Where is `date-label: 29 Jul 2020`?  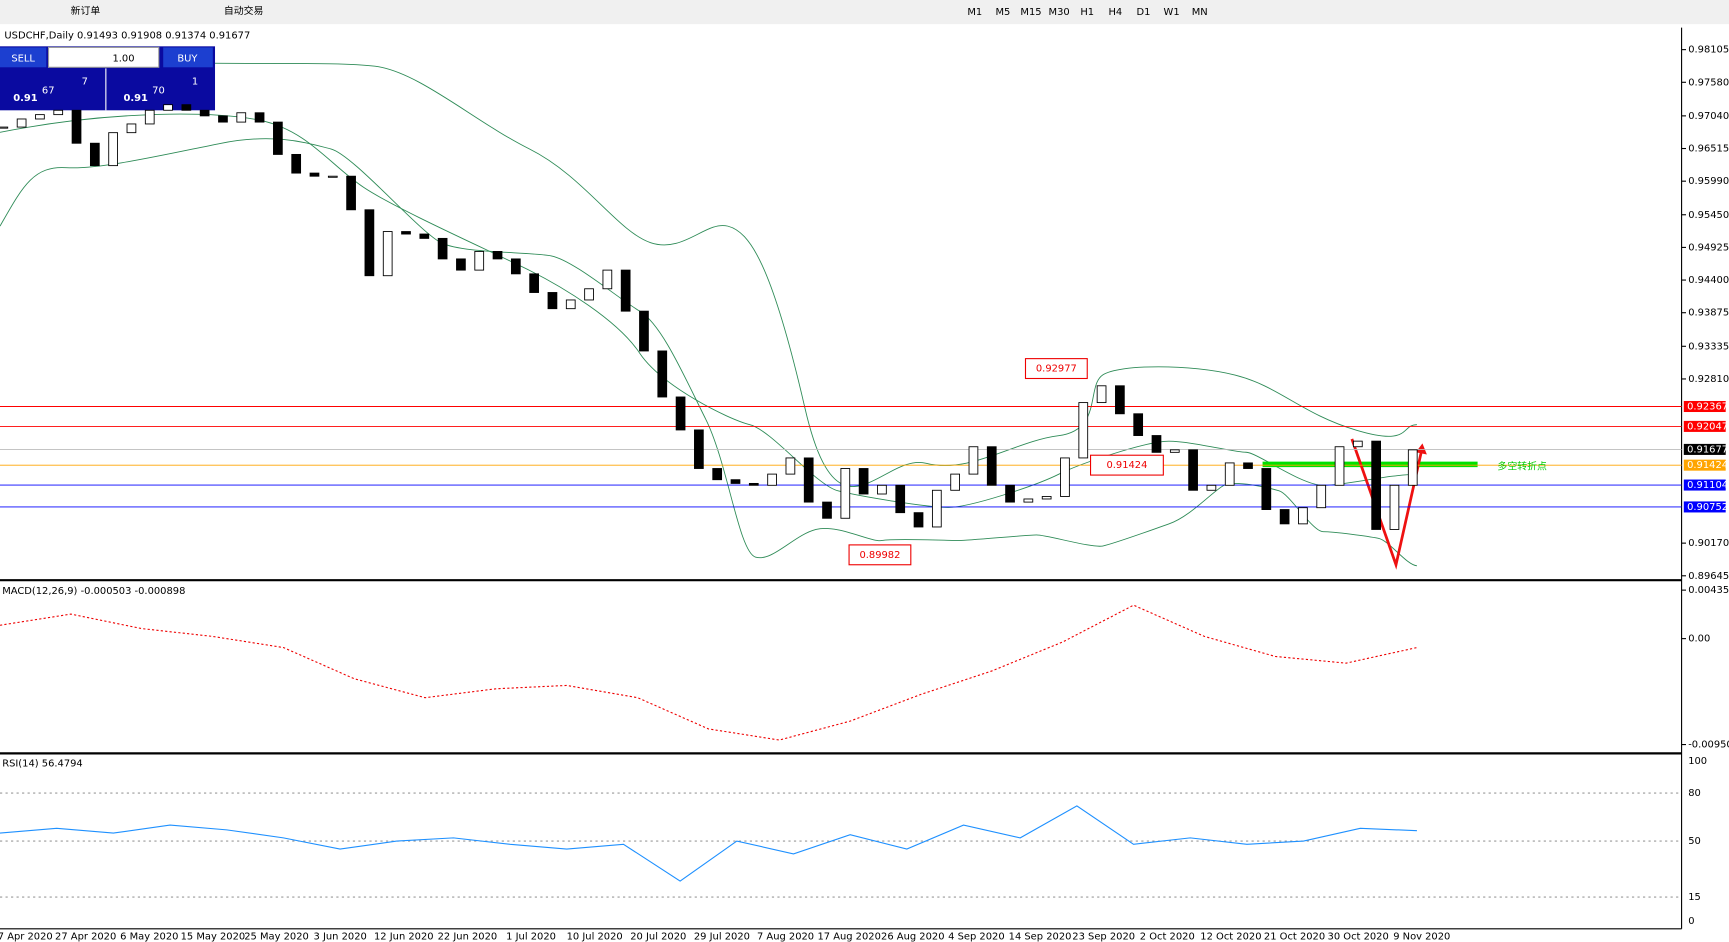 date-label: 29 Jul 2020 is located at coordinates (722, 936).